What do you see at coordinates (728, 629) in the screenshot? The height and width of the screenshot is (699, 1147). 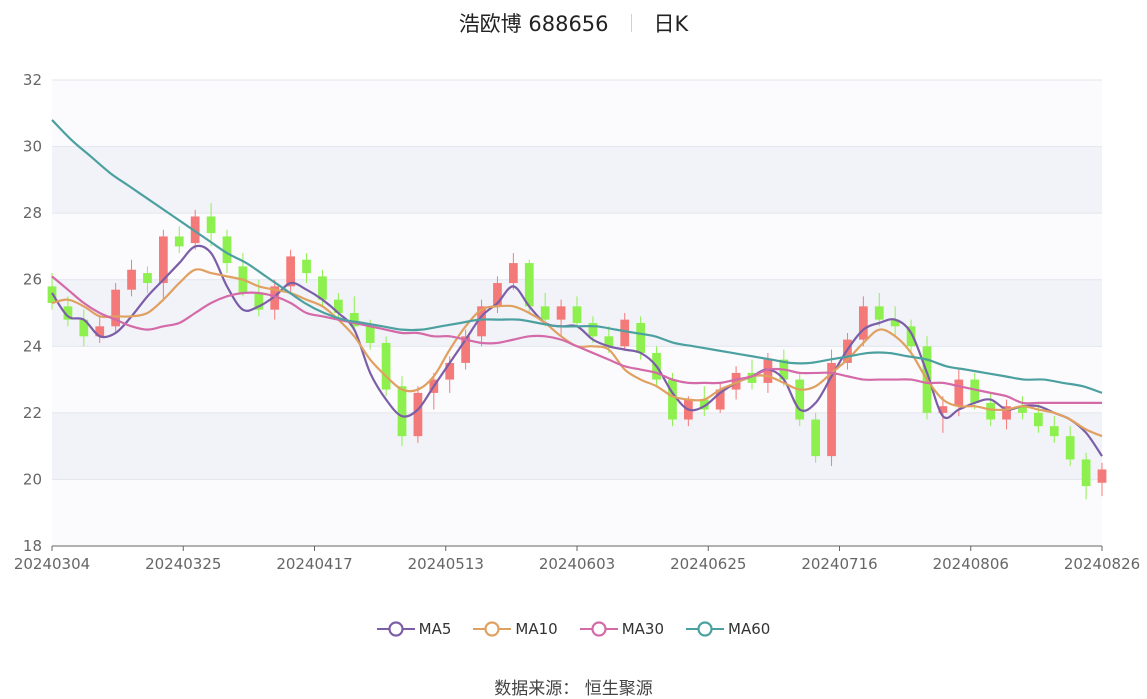 I see `legend-item-ma60: MA60` at bounding box center [728, 629].